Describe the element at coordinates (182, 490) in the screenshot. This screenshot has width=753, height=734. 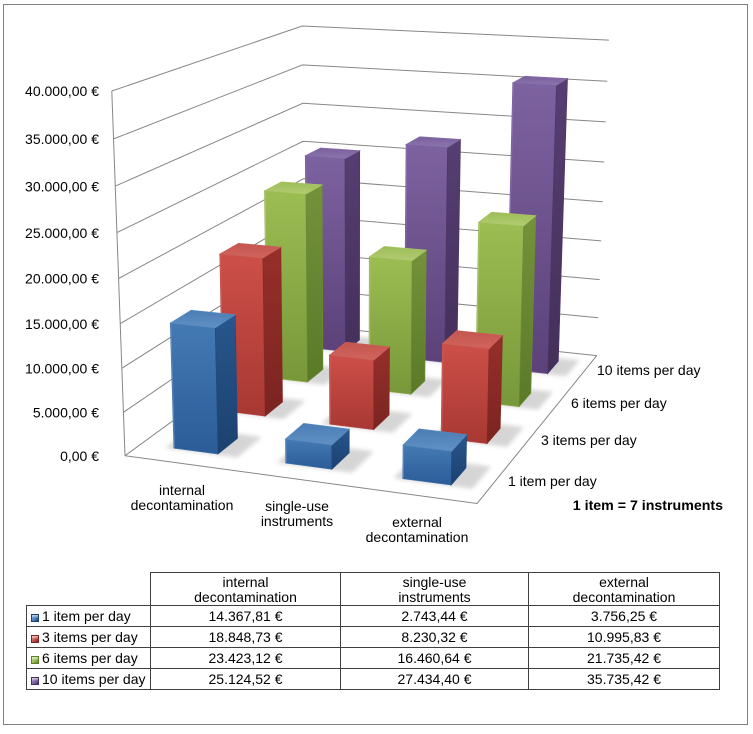
I see `svg-text: internal` at that location.